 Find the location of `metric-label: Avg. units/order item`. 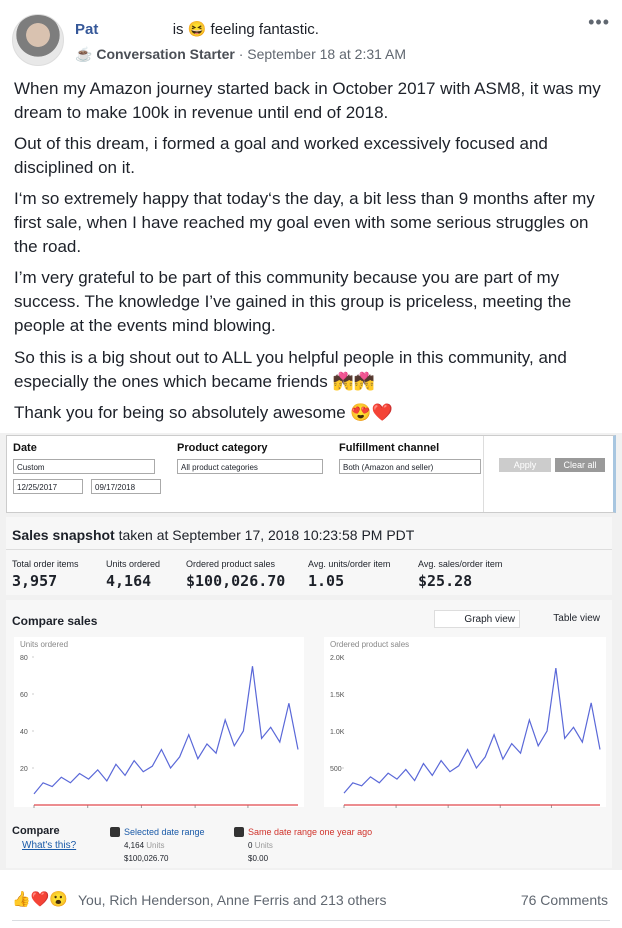

metric-label: Avg. units/order item is located at coordinates (349, 564).